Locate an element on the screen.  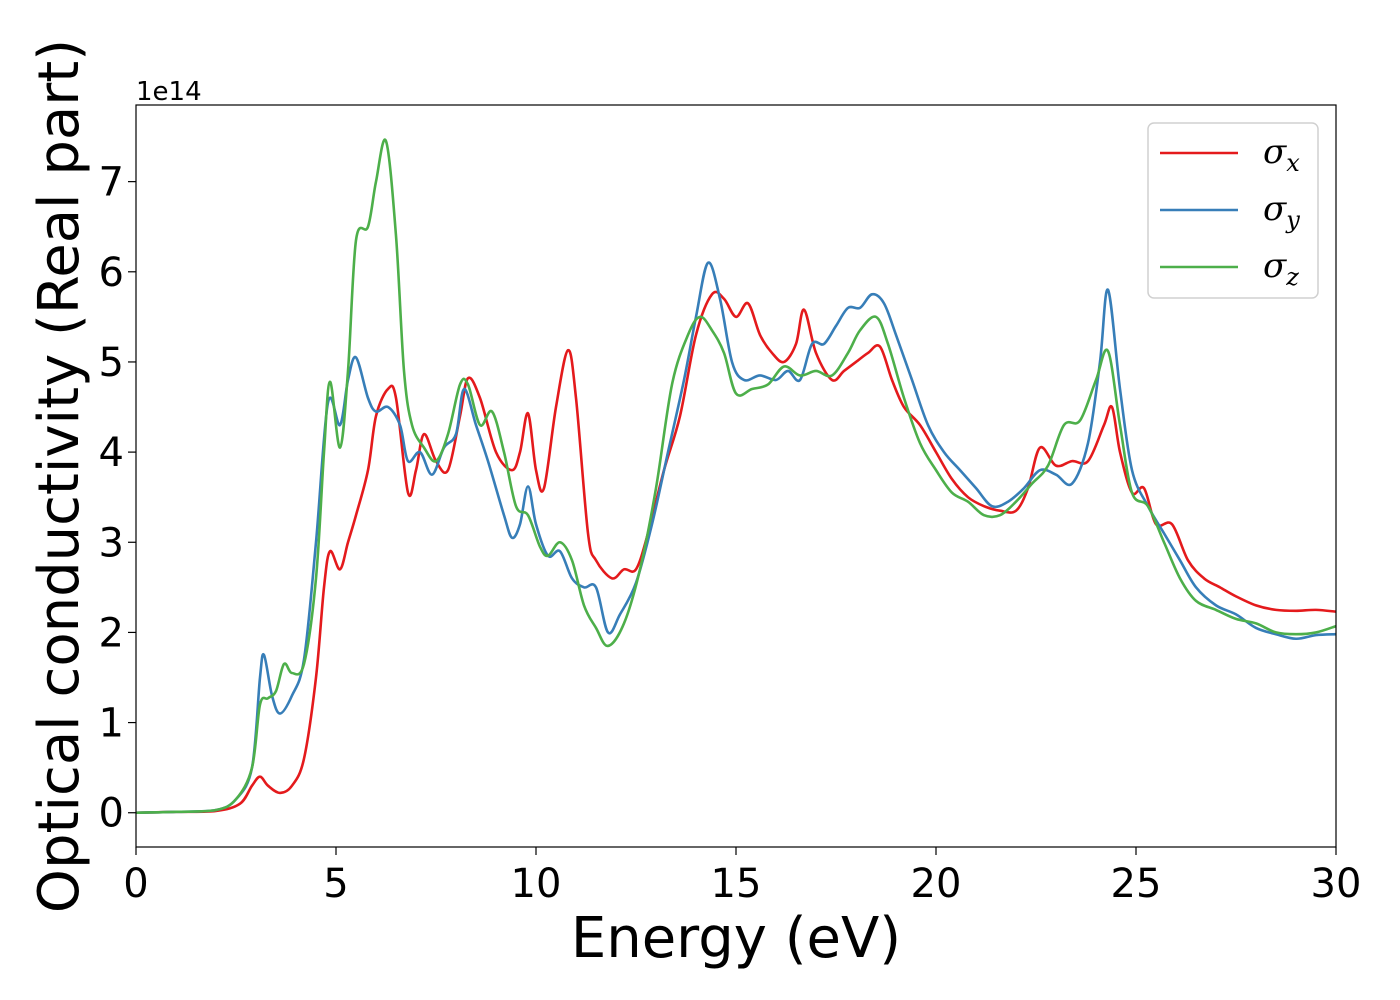
x-axis-ticks: 0 5 10 15 20 25 30 is located at coordinates (742, 877).